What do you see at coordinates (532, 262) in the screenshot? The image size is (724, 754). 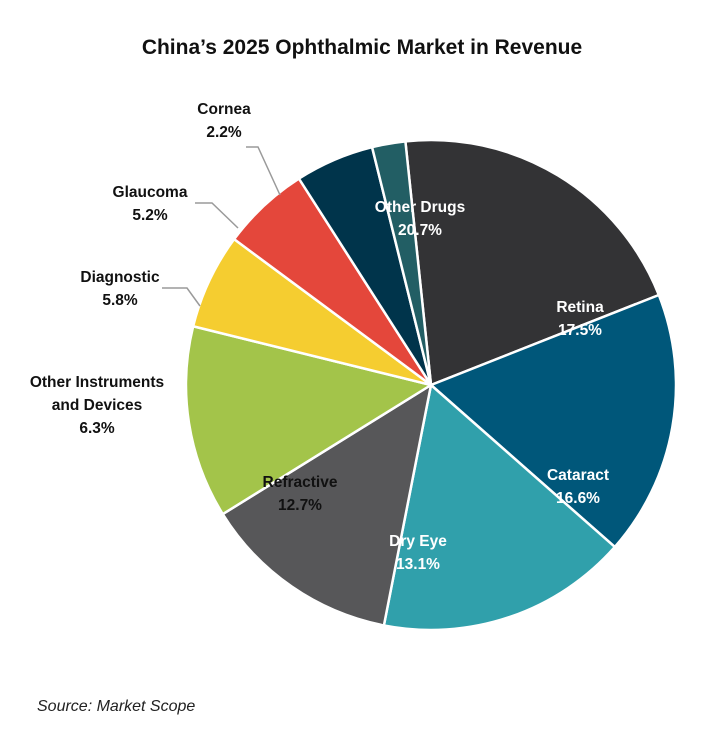 I see `pie-slice-other-drugs` at bounding box center [532, 262].